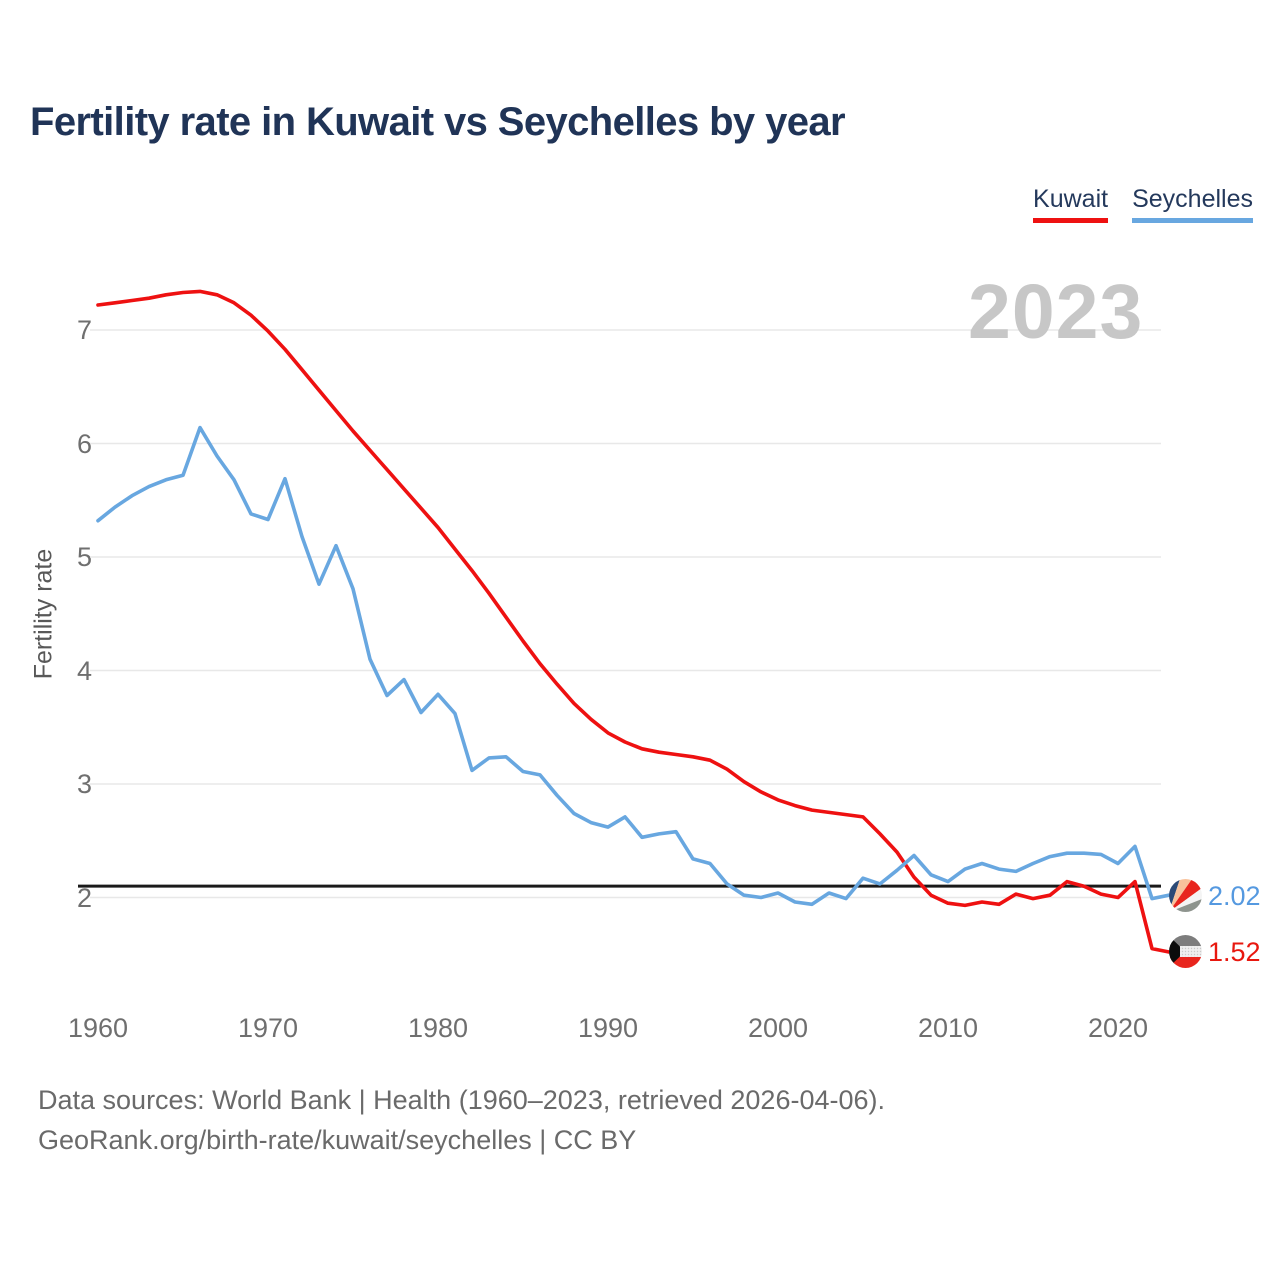 The image size is (1280, 1280). Describe the element at coordinates (1185, 897) in the screenshot. I see `seychelles-flag-icon` at that location.